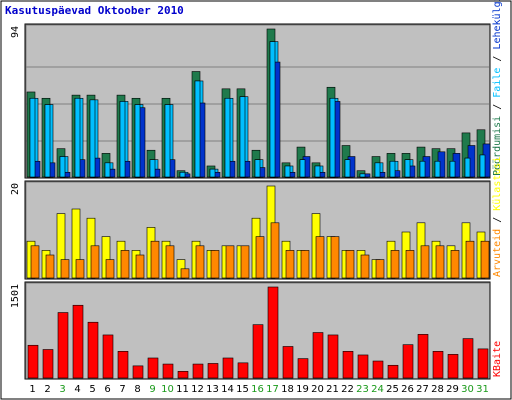 The width and height of the screenshot is (512, 400). I want to click on x-tick-label: 2, so click(47, 389).